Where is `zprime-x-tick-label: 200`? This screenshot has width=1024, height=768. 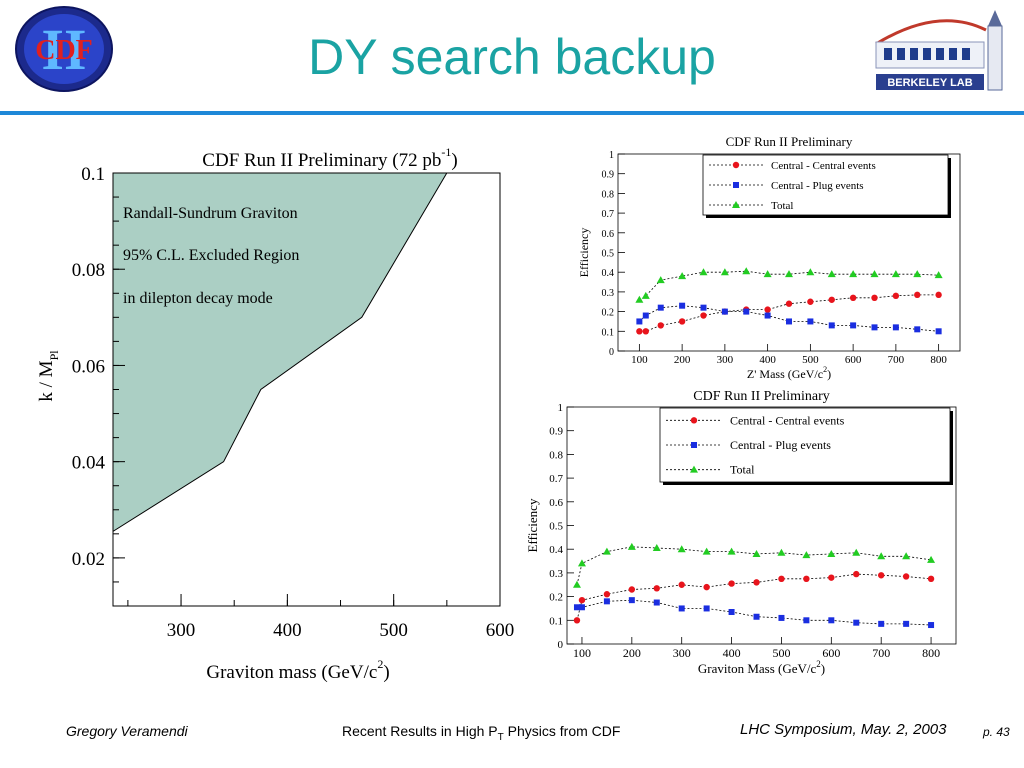
zprime-x-tick-label: 200 is located at coordinates (682, 360).